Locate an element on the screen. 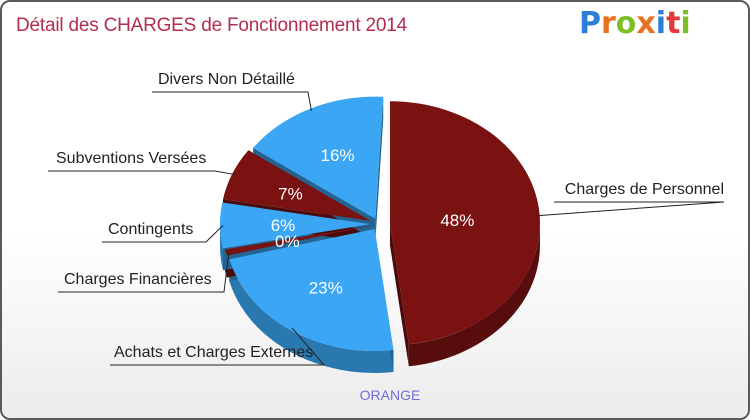 Image resolution: width=750 pixels, height=420 pixels. brand-logo: Proxiti is located at coordinates (635, 23).